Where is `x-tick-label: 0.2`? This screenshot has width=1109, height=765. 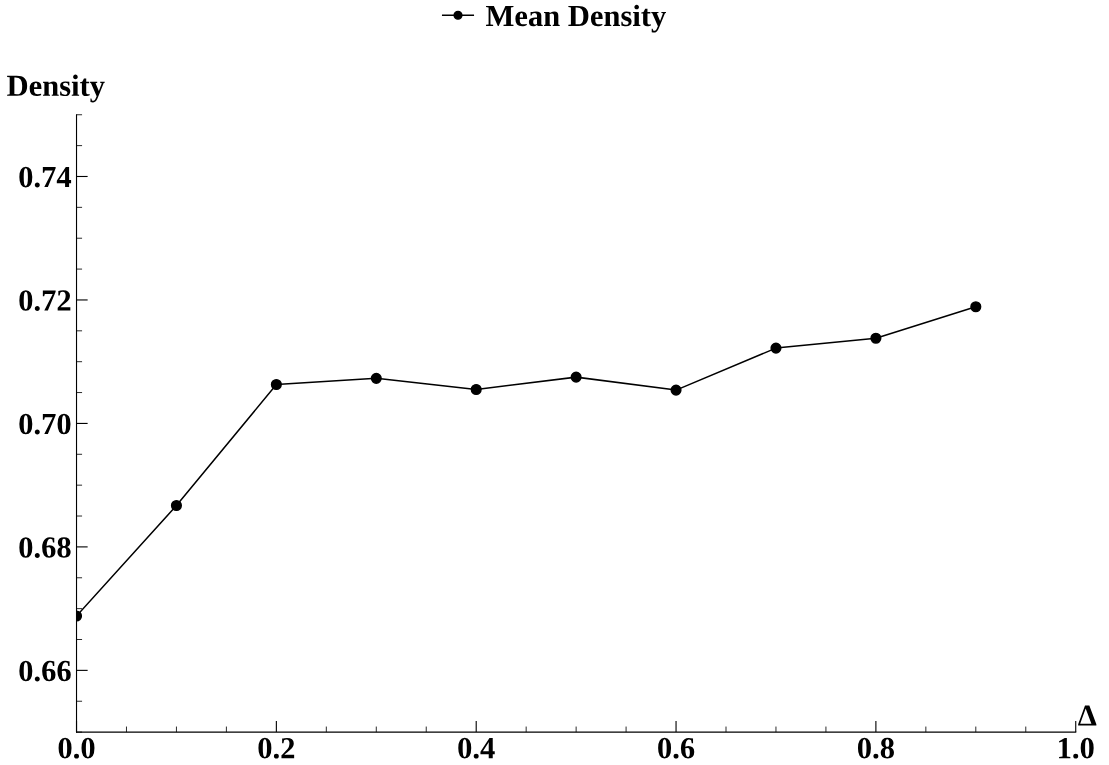
x-tick-label: 0.2 is located at coordinates (276, 748).